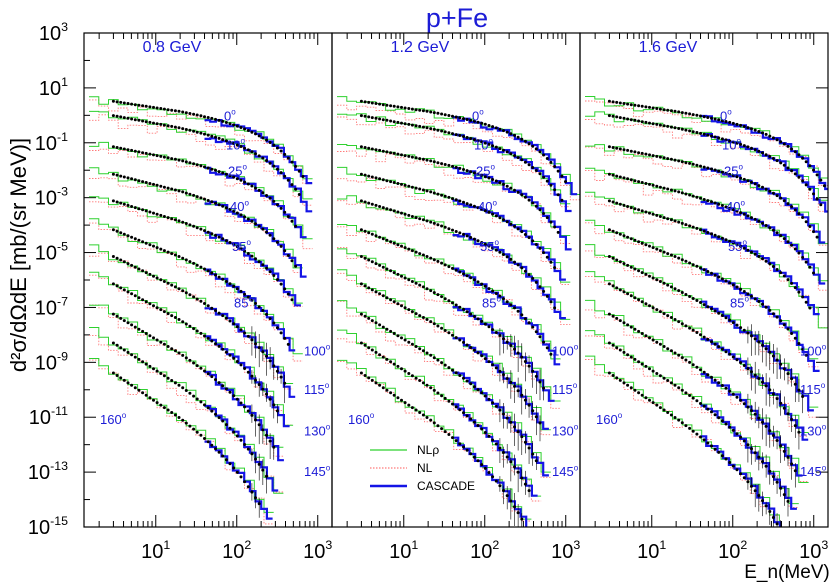 The width and height of the screenshot is (830, 587). What do you see at coordinates (113, 419) in the screenshot?
I see `angle-label-160: 160o` at bounding box center [113, 419].